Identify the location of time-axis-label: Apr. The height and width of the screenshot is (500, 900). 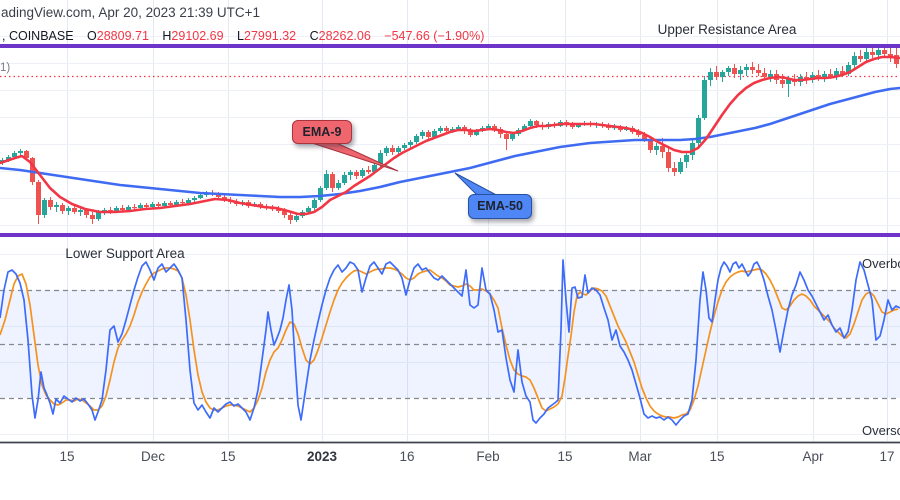
(813, 456).